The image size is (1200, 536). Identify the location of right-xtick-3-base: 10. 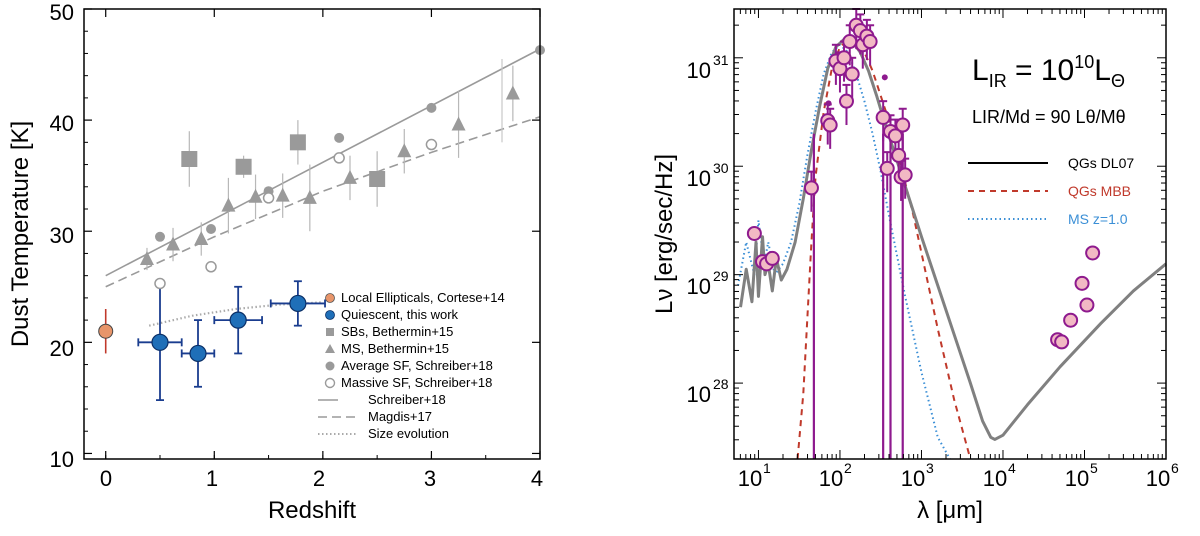
(913, 478).